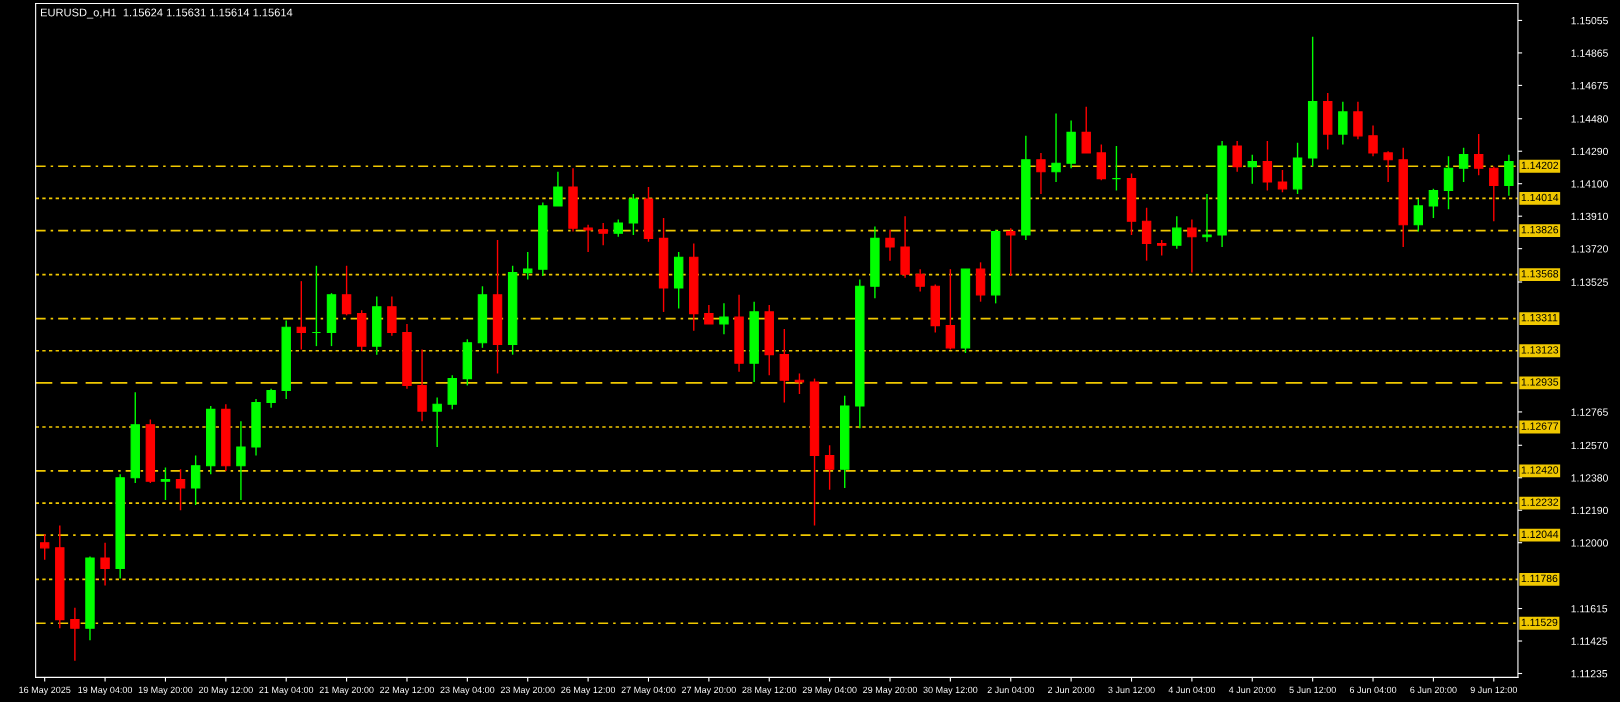 The height and width of the screenshot is (702, 1620). I want to click on ref-line-label: 1.12935, so click(1540, 382).